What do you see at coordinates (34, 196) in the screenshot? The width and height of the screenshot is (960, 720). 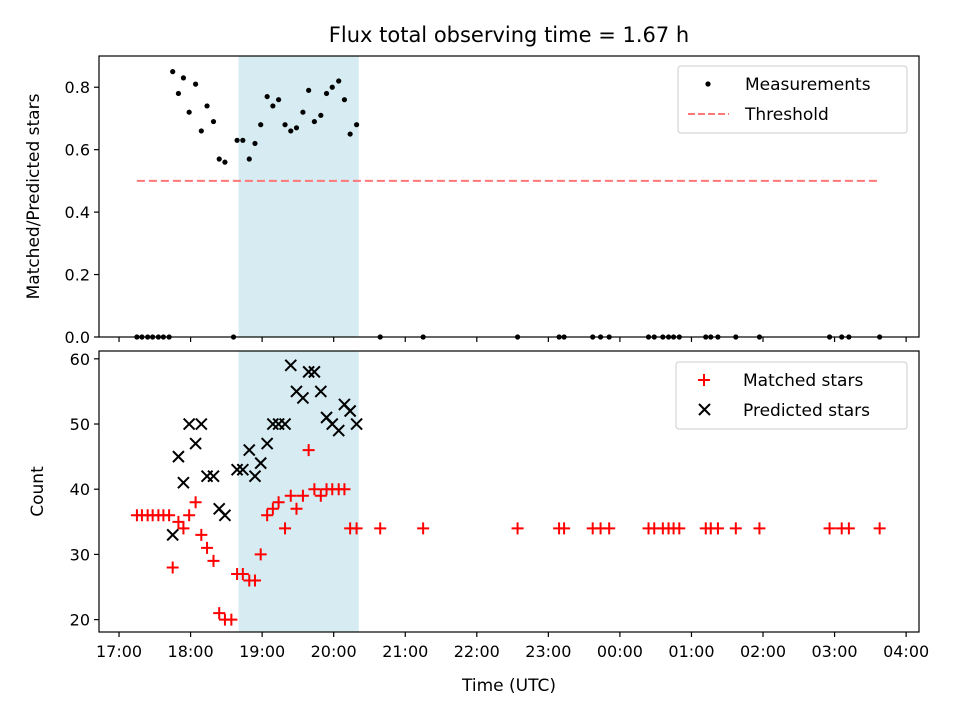 I see `ratio-y-axis-label: Matched/Predicted stars` at bounding box center [34, 196].